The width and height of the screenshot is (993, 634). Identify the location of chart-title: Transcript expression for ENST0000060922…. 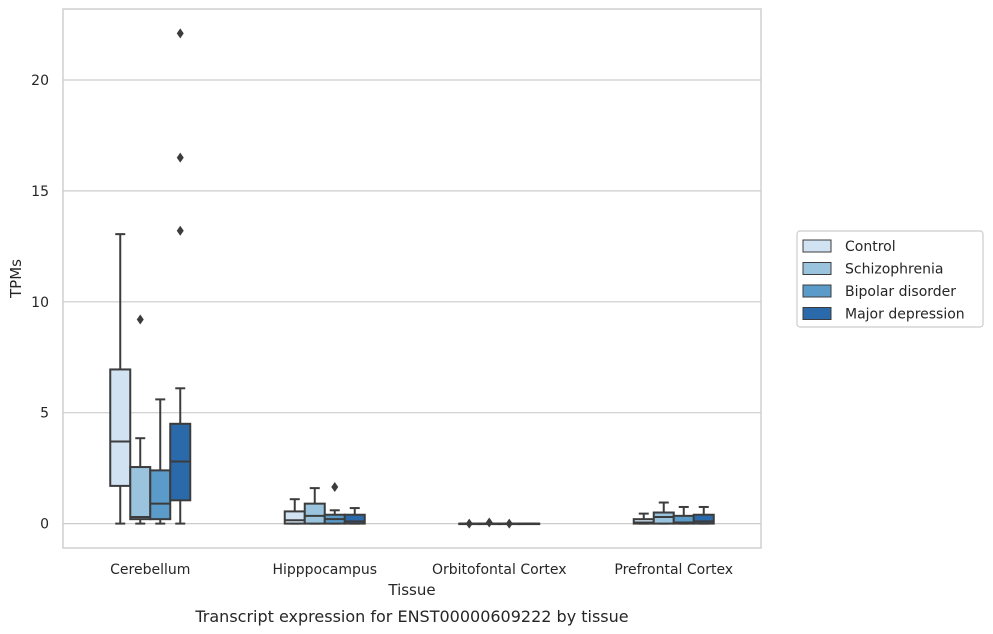
(411, 616).